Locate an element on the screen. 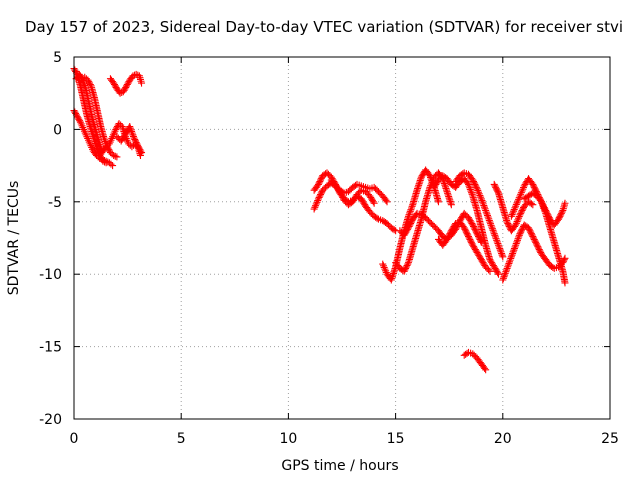 This screenshot has width=640, height=480. x-tick-label: 5 is located at coordinates (181, 439).